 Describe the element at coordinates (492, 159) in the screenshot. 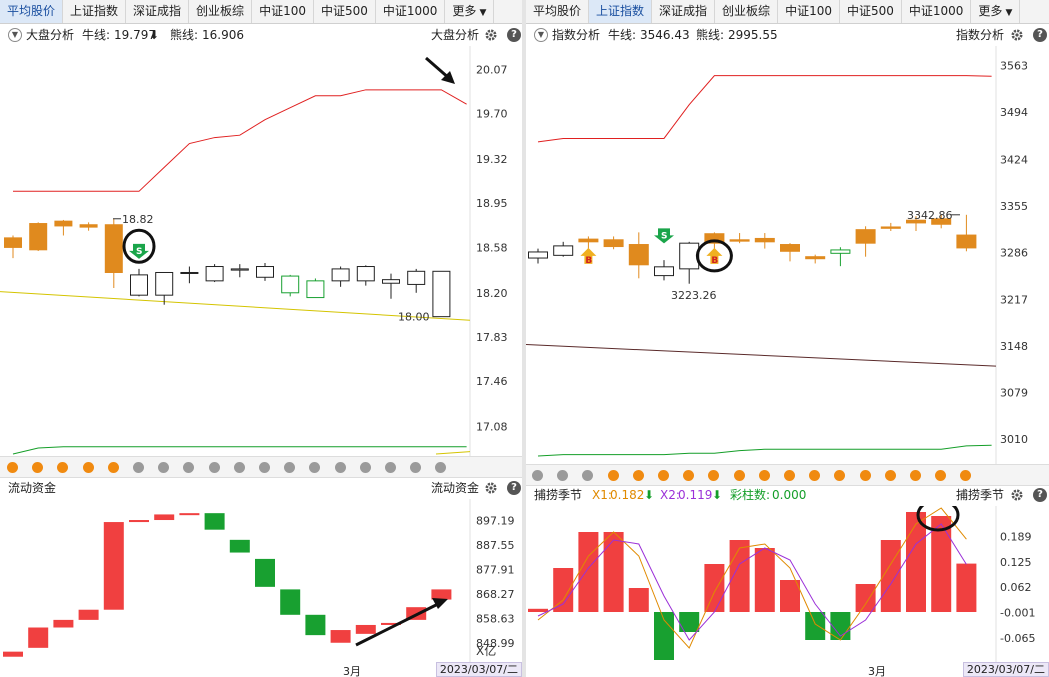

I see `price-tick-label: 19.32` at that location.